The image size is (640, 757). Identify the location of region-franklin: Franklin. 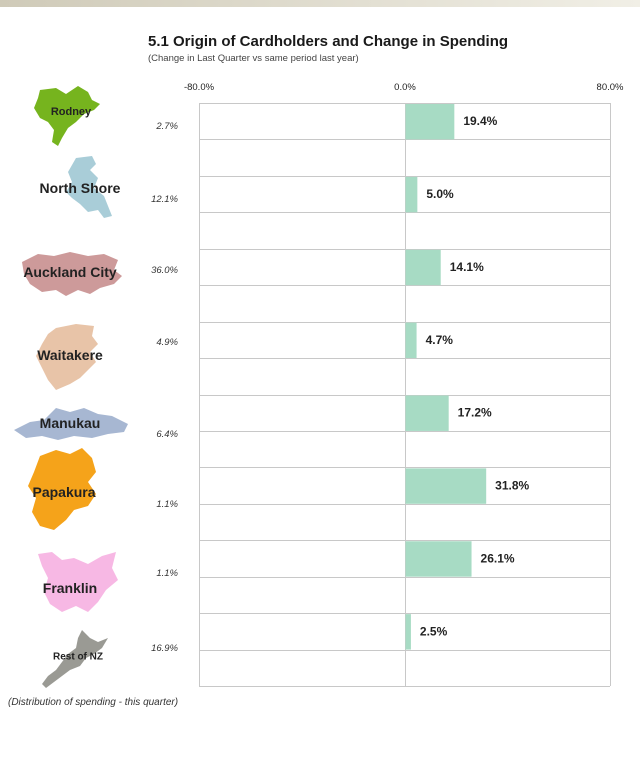
(77, 583).